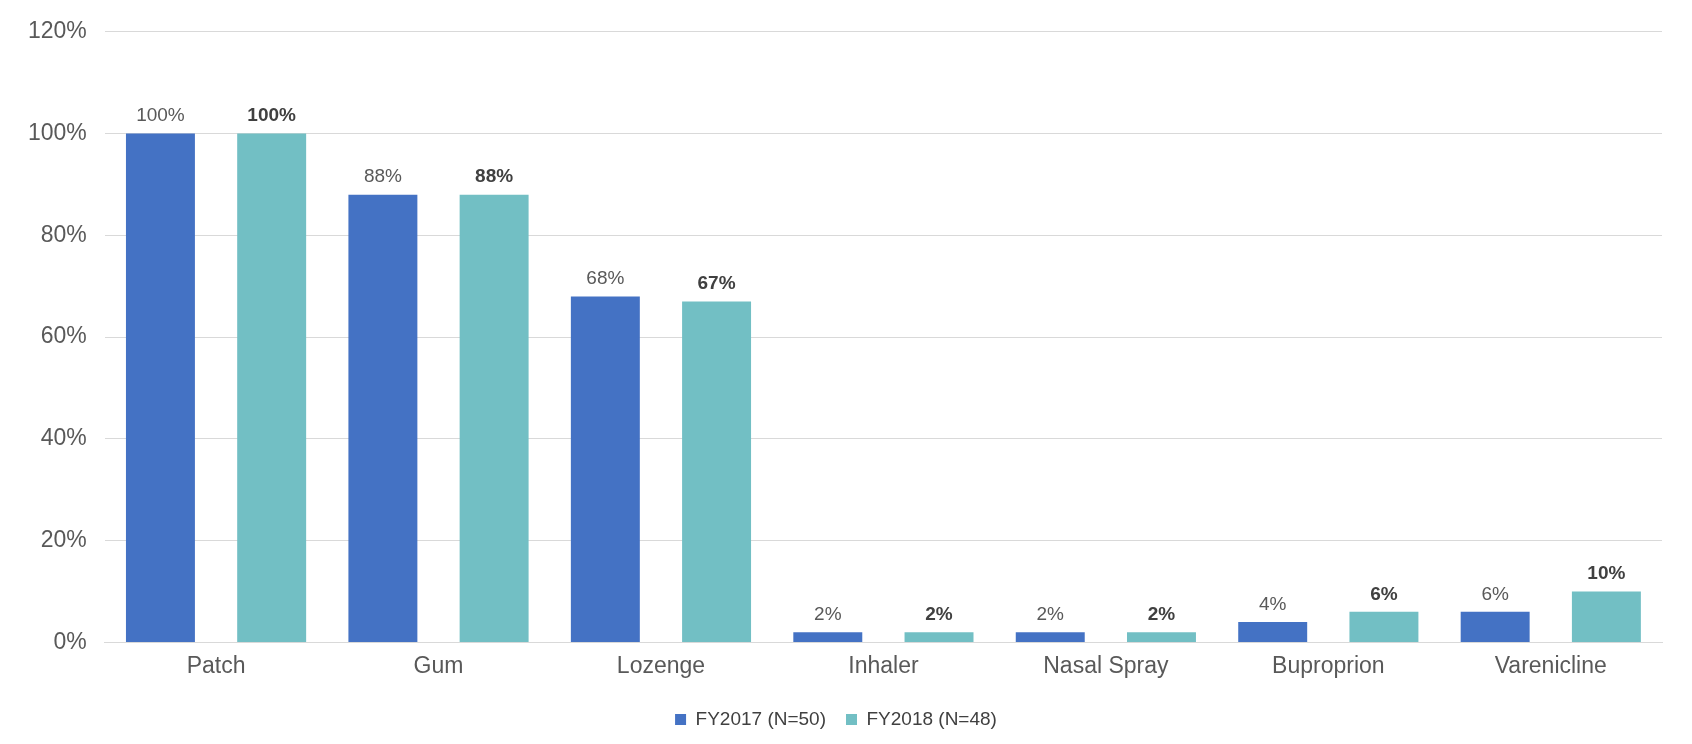 This screenshot has width=1692, height=744. Describe the element at coordinates (1606, 573) in the screenshot. I see `text: 10%` at that location.